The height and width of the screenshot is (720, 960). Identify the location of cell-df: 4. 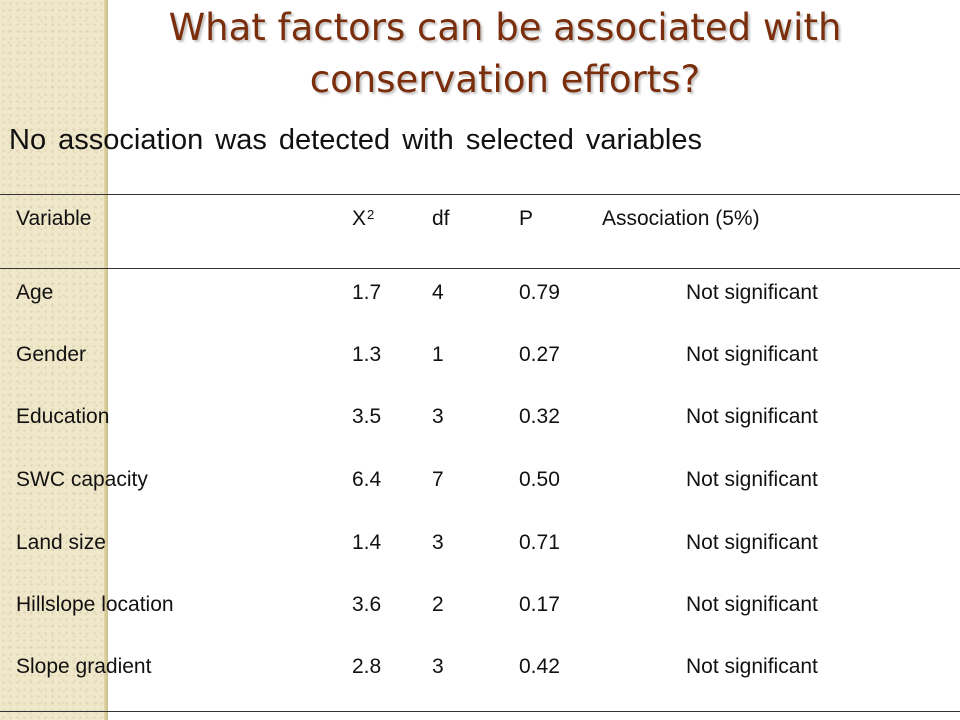
(438, 292).